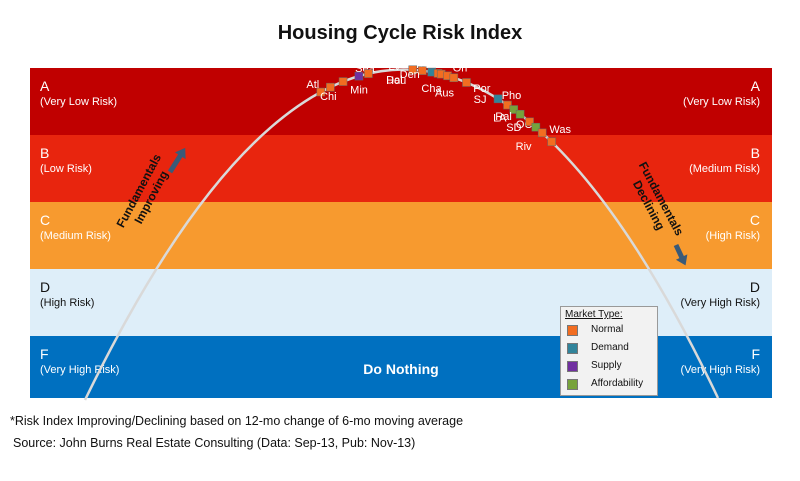 This screenshot has width=800, height=481. What do you see at coordinates (401, 168) in the screenshot?
I see `risk-band-b: B (Low Risk) B (Medium Risk)` at bounding box center [401, 168].